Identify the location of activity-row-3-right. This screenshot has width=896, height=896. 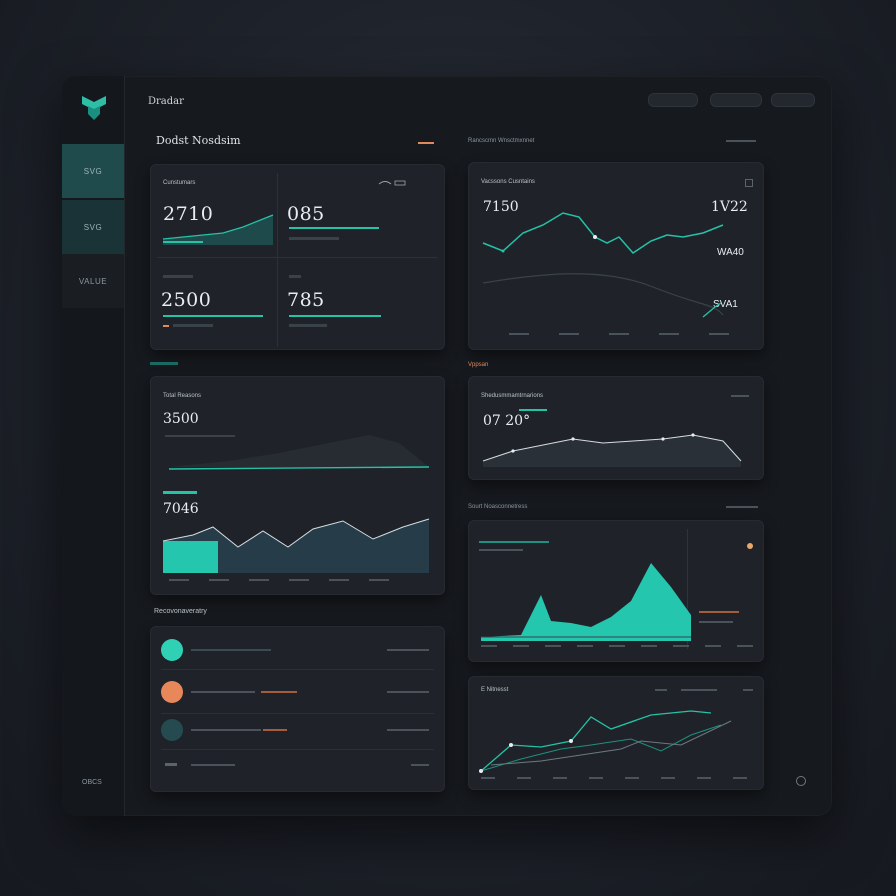
(408, 730).